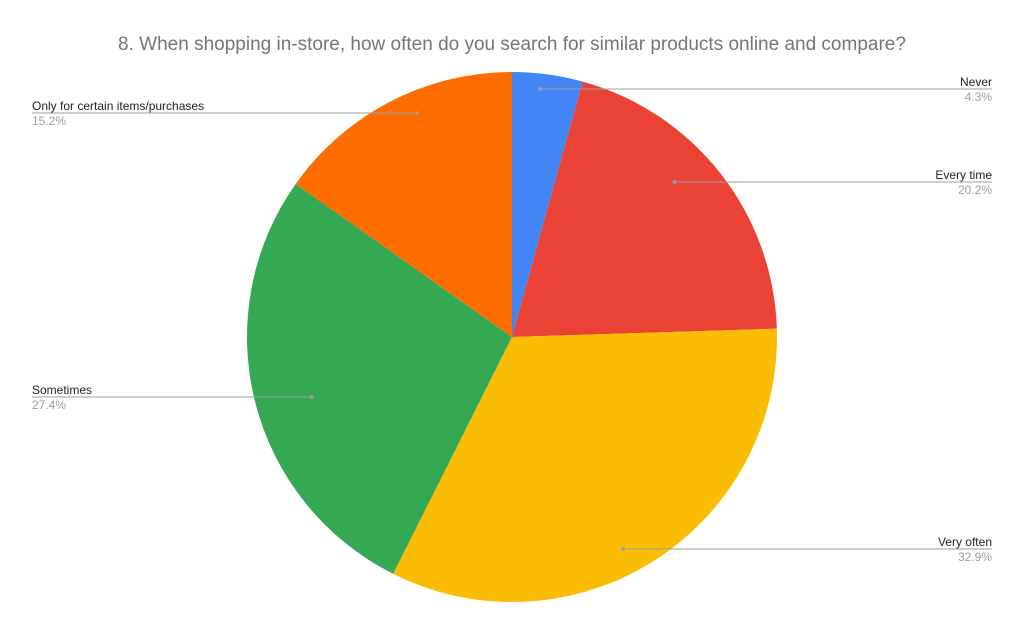 This screenshot has height=633, width=1024. What do you see at coordinates (965, 542) in the screenshot?
I see `slice-label-very-often: Very often` at bounding box center [965, 542].